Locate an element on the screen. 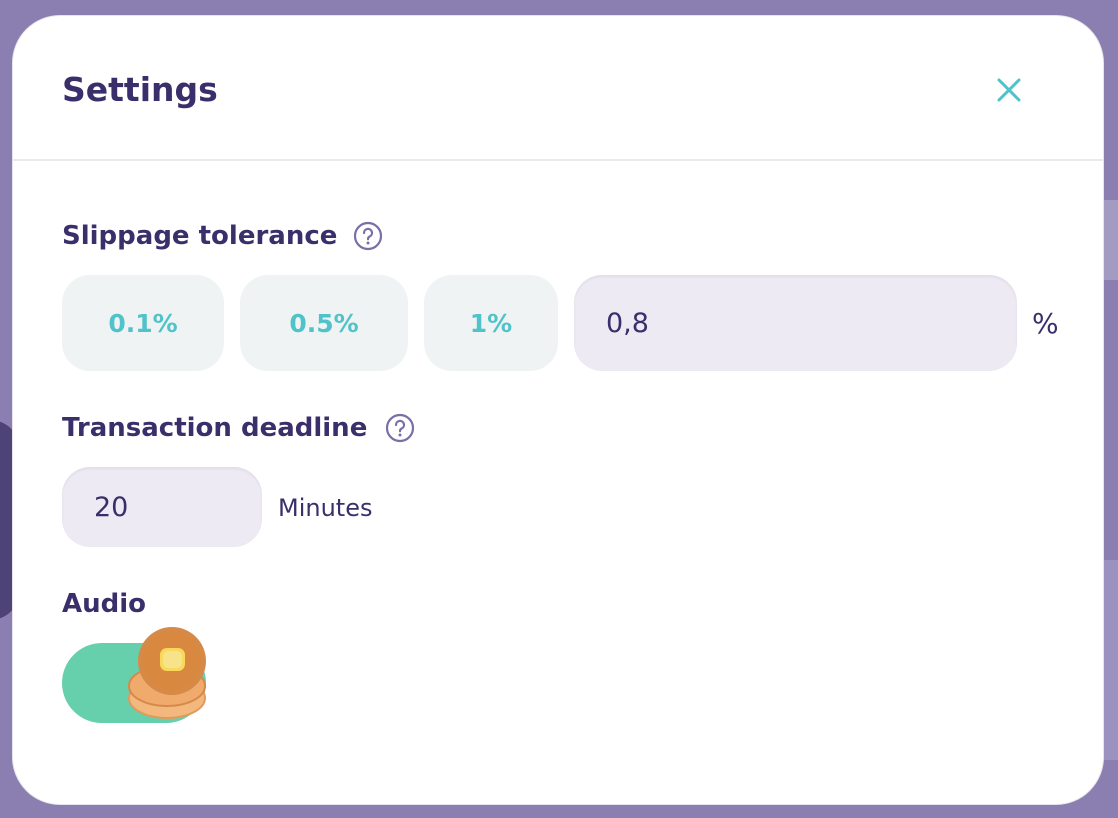 The width and height of the screenshot is (1118, 818). audio-label: Audio is located at coordinates (104, 604).